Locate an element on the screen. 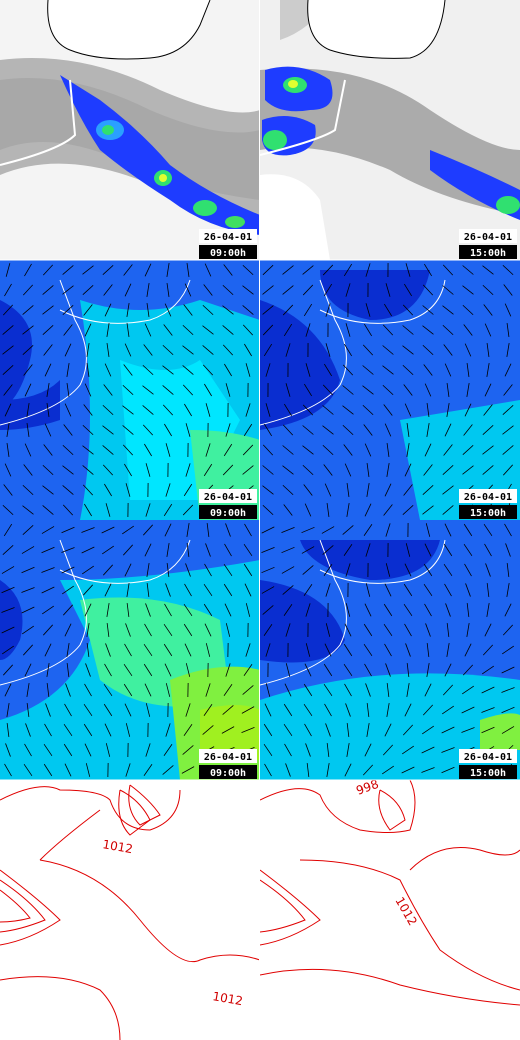 The width and height of the screenshot is (520, 1040). date-label: 26-04-01 is located at coordinates (488, 237).